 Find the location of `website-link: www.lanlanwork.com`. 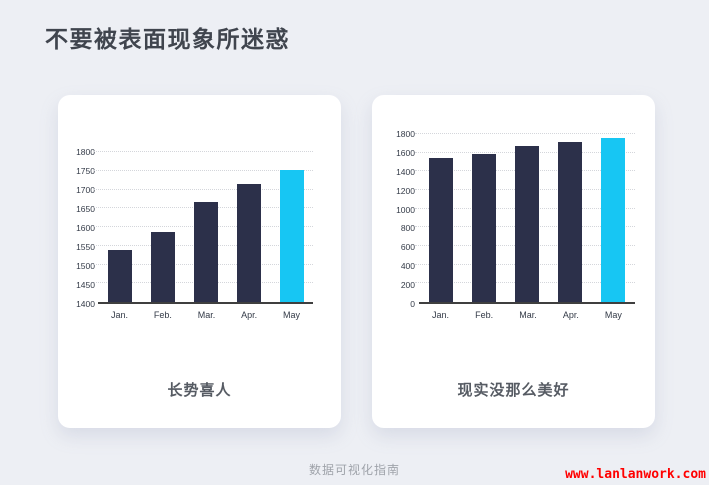

website-link: www.lanlanwork.com is located at coordinates (635, 474).